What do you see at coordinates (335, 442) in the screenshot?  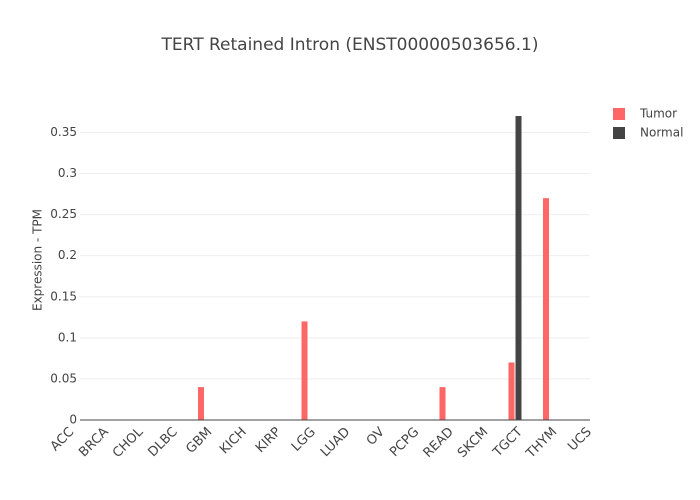 I see `x-tick-label: LUAD` at bounding box center [335, 442].